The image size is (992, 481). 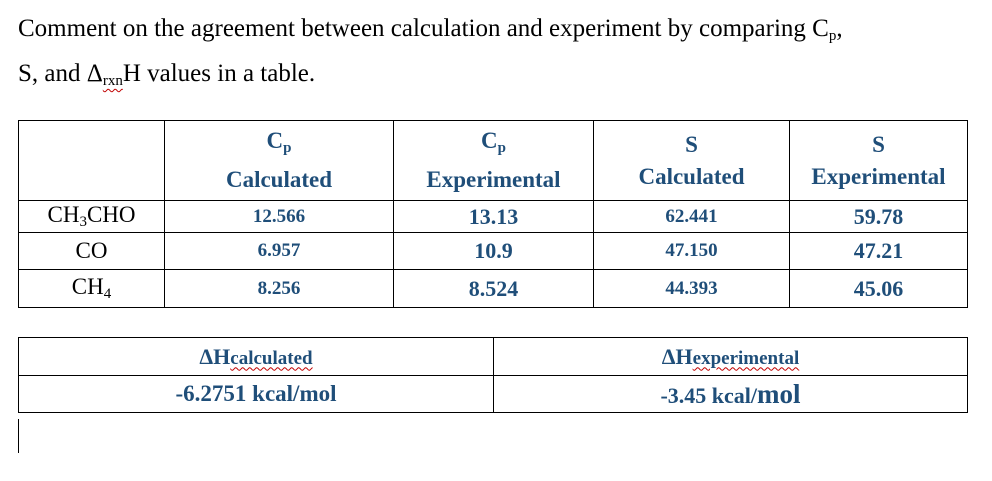 What do you see at coordinates (878, 251) in the screenshot?
I see `cell-s-experimental: 47.21` at bounding box center [878, 251].